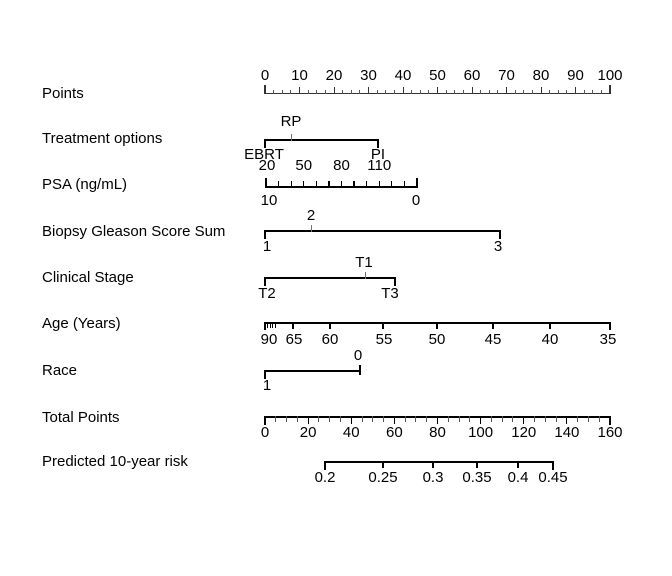  What do you see at coordinates (291, 121) in the screenshot?
I see `treatment-axis-label-RP: RP` at bounding box center [291, 121].